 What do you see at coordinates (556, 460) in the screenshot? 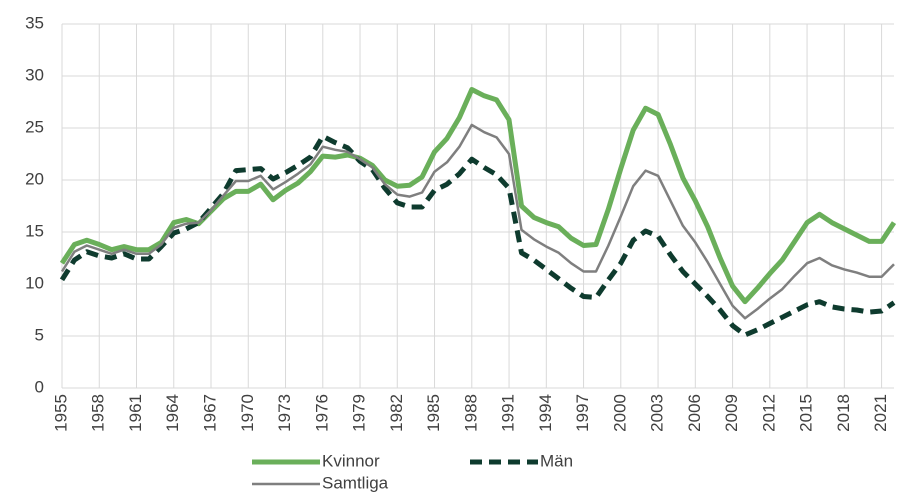
I see `legend-label: Män` at bounding box center [556, 460].